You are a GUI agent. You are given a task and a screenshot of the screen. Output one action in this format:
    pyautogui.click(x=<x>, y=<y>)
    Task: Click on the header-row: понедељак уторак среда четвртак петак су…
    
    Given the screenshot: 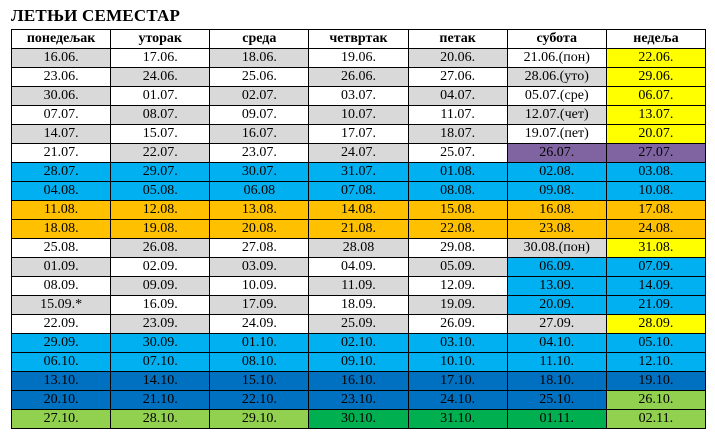 What is the action you would take?
    pyautogui.click(x=358, y=39)
    